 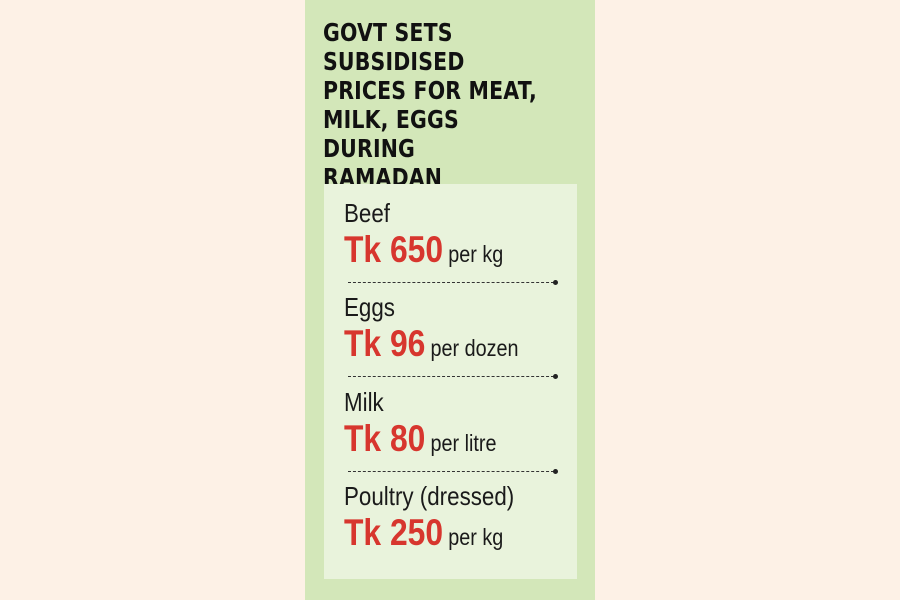 What do you see at coordinates (429, 496) in the screenshot?
I see `item-name: Poultry (dressed)` at bounding box center [429, 496].